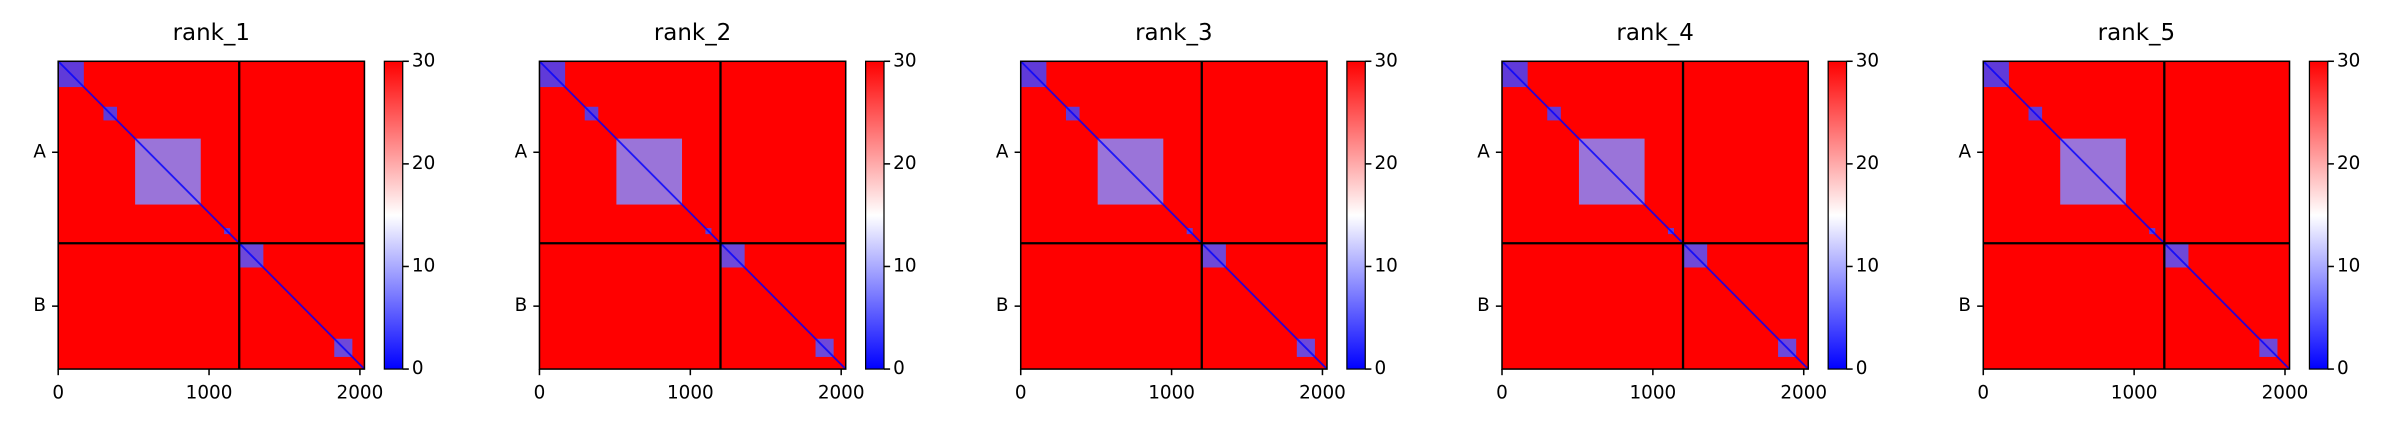 Image resolution: width=2401 pixels, height=438 pixels. What do you see at coordinates (692, 33) in the screenshot?
I see `panel-title: rank_2` at bounding box center [692, 33].